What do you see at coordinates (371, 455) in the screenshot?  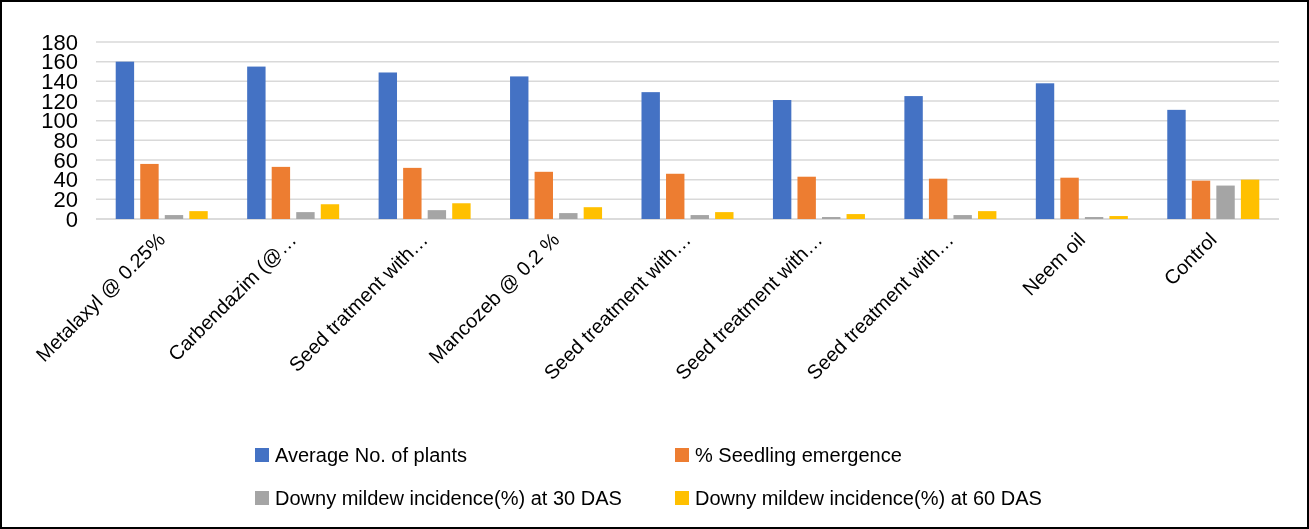 I see `legend-label: Average No. of plants` at bounding box center [371, 455].